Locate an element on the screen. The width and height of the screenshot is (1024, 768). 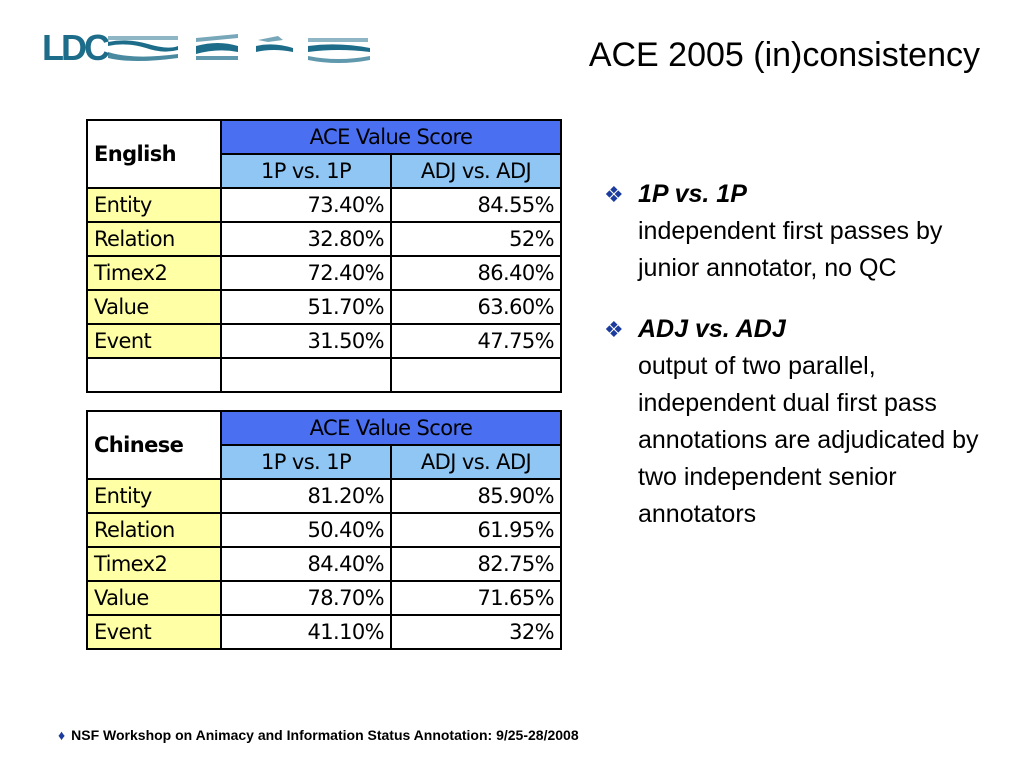
value-1p: 78.70% is located at coordinates (306, 598).